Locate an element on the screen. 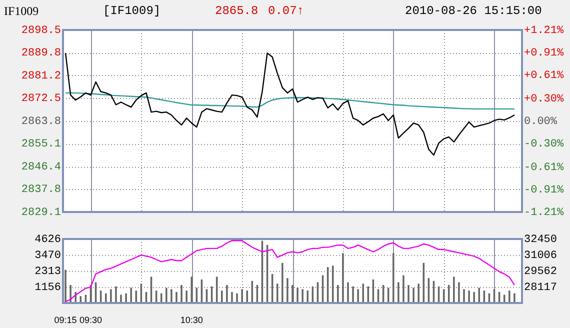 The height and width of the screenshot is (328, 570). x-tick-label: 10:30 is located at coordinates (191, 319).